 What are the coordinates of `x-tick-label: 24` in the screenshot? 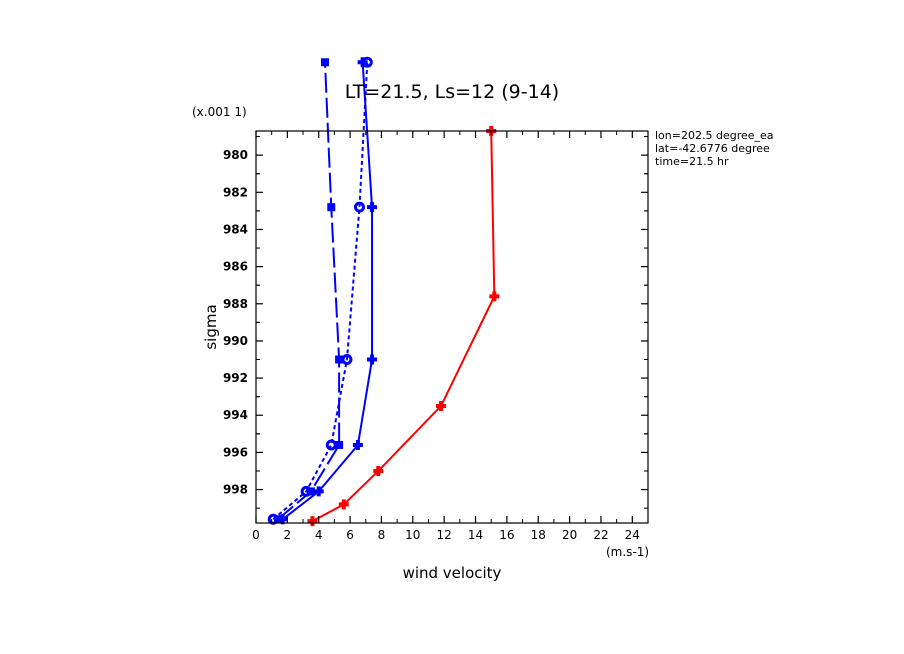 It's located at (632, 535).